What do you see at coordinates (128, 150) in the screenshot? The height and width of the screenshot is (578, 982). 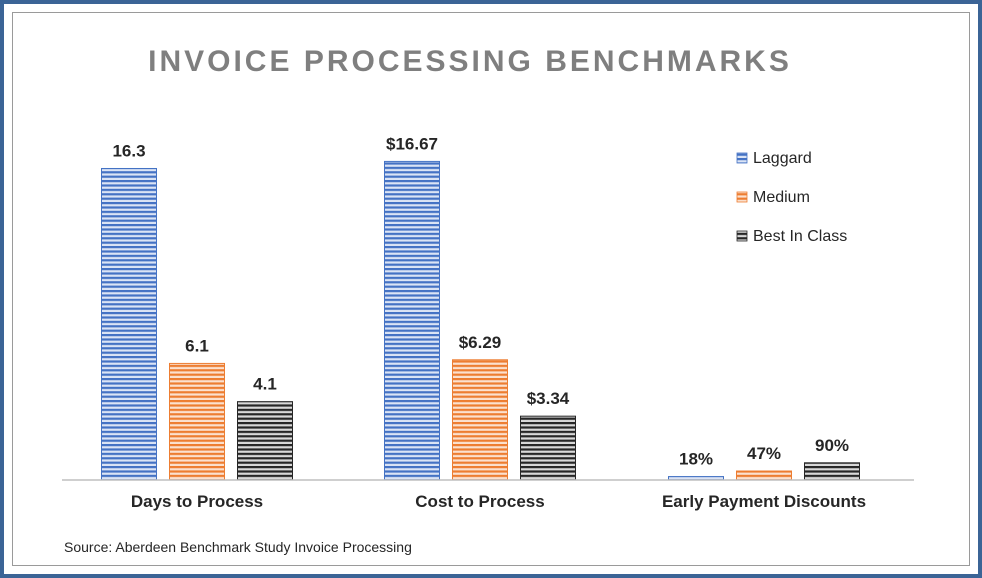 I see `data-label: 16.3` at bounding box center [128, 150].